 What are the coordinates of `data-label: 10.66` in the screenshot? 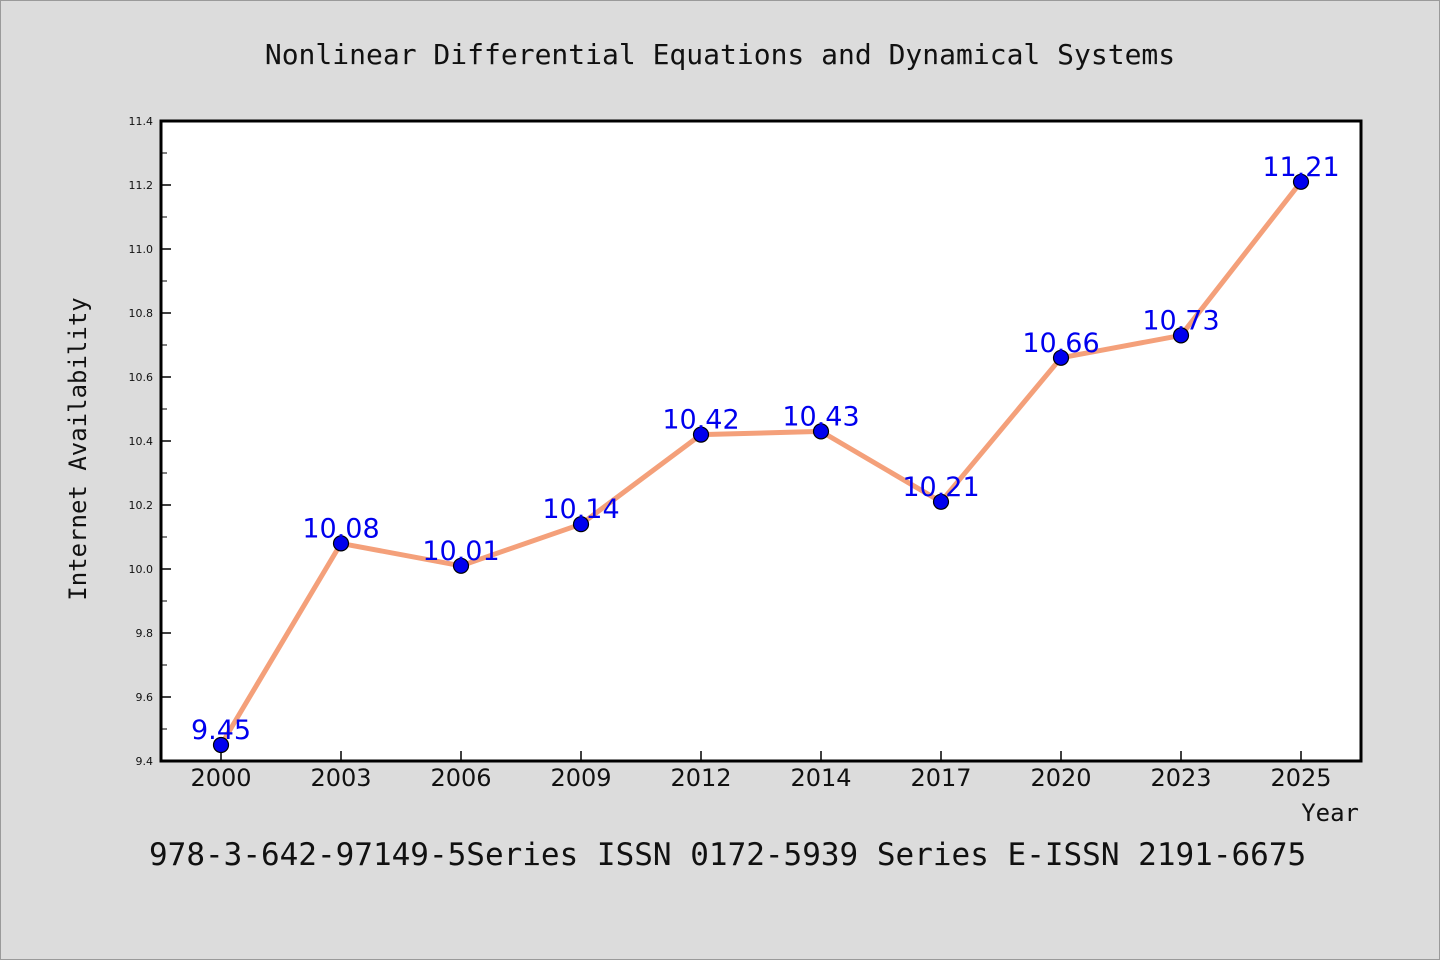 It's located at (1060, 343).